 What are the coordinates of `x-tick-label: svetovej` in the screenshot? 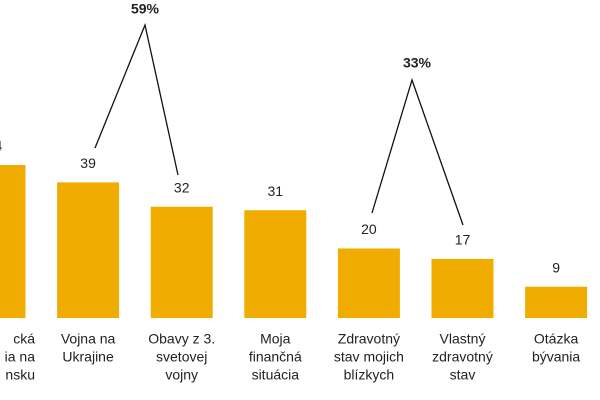 It's located at (181, 357).